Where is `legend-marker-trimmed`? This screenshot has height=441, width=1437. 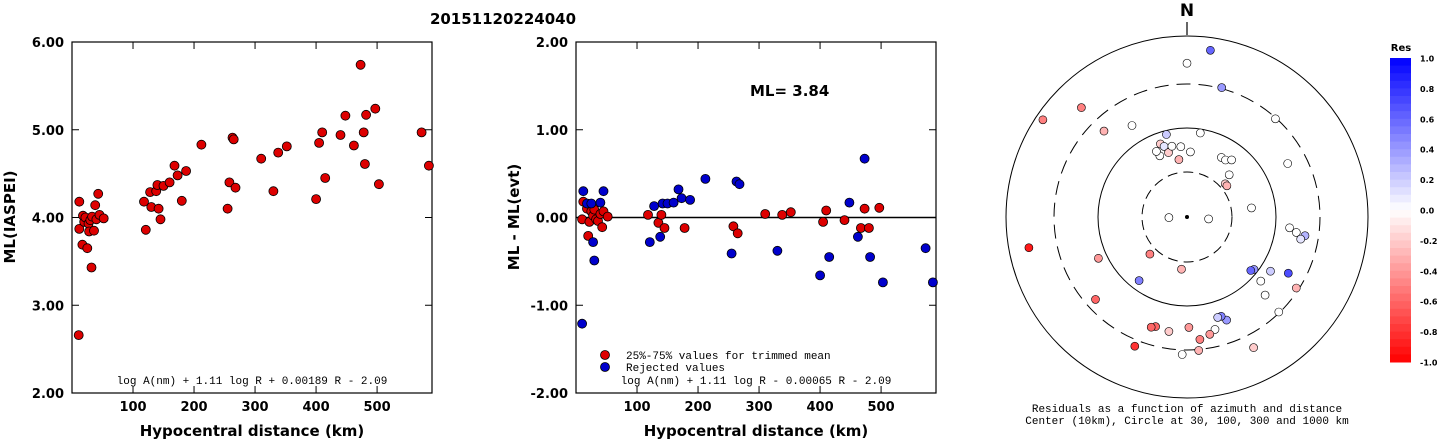 legend-marker-trimmed is located at coordinates (605, 355).